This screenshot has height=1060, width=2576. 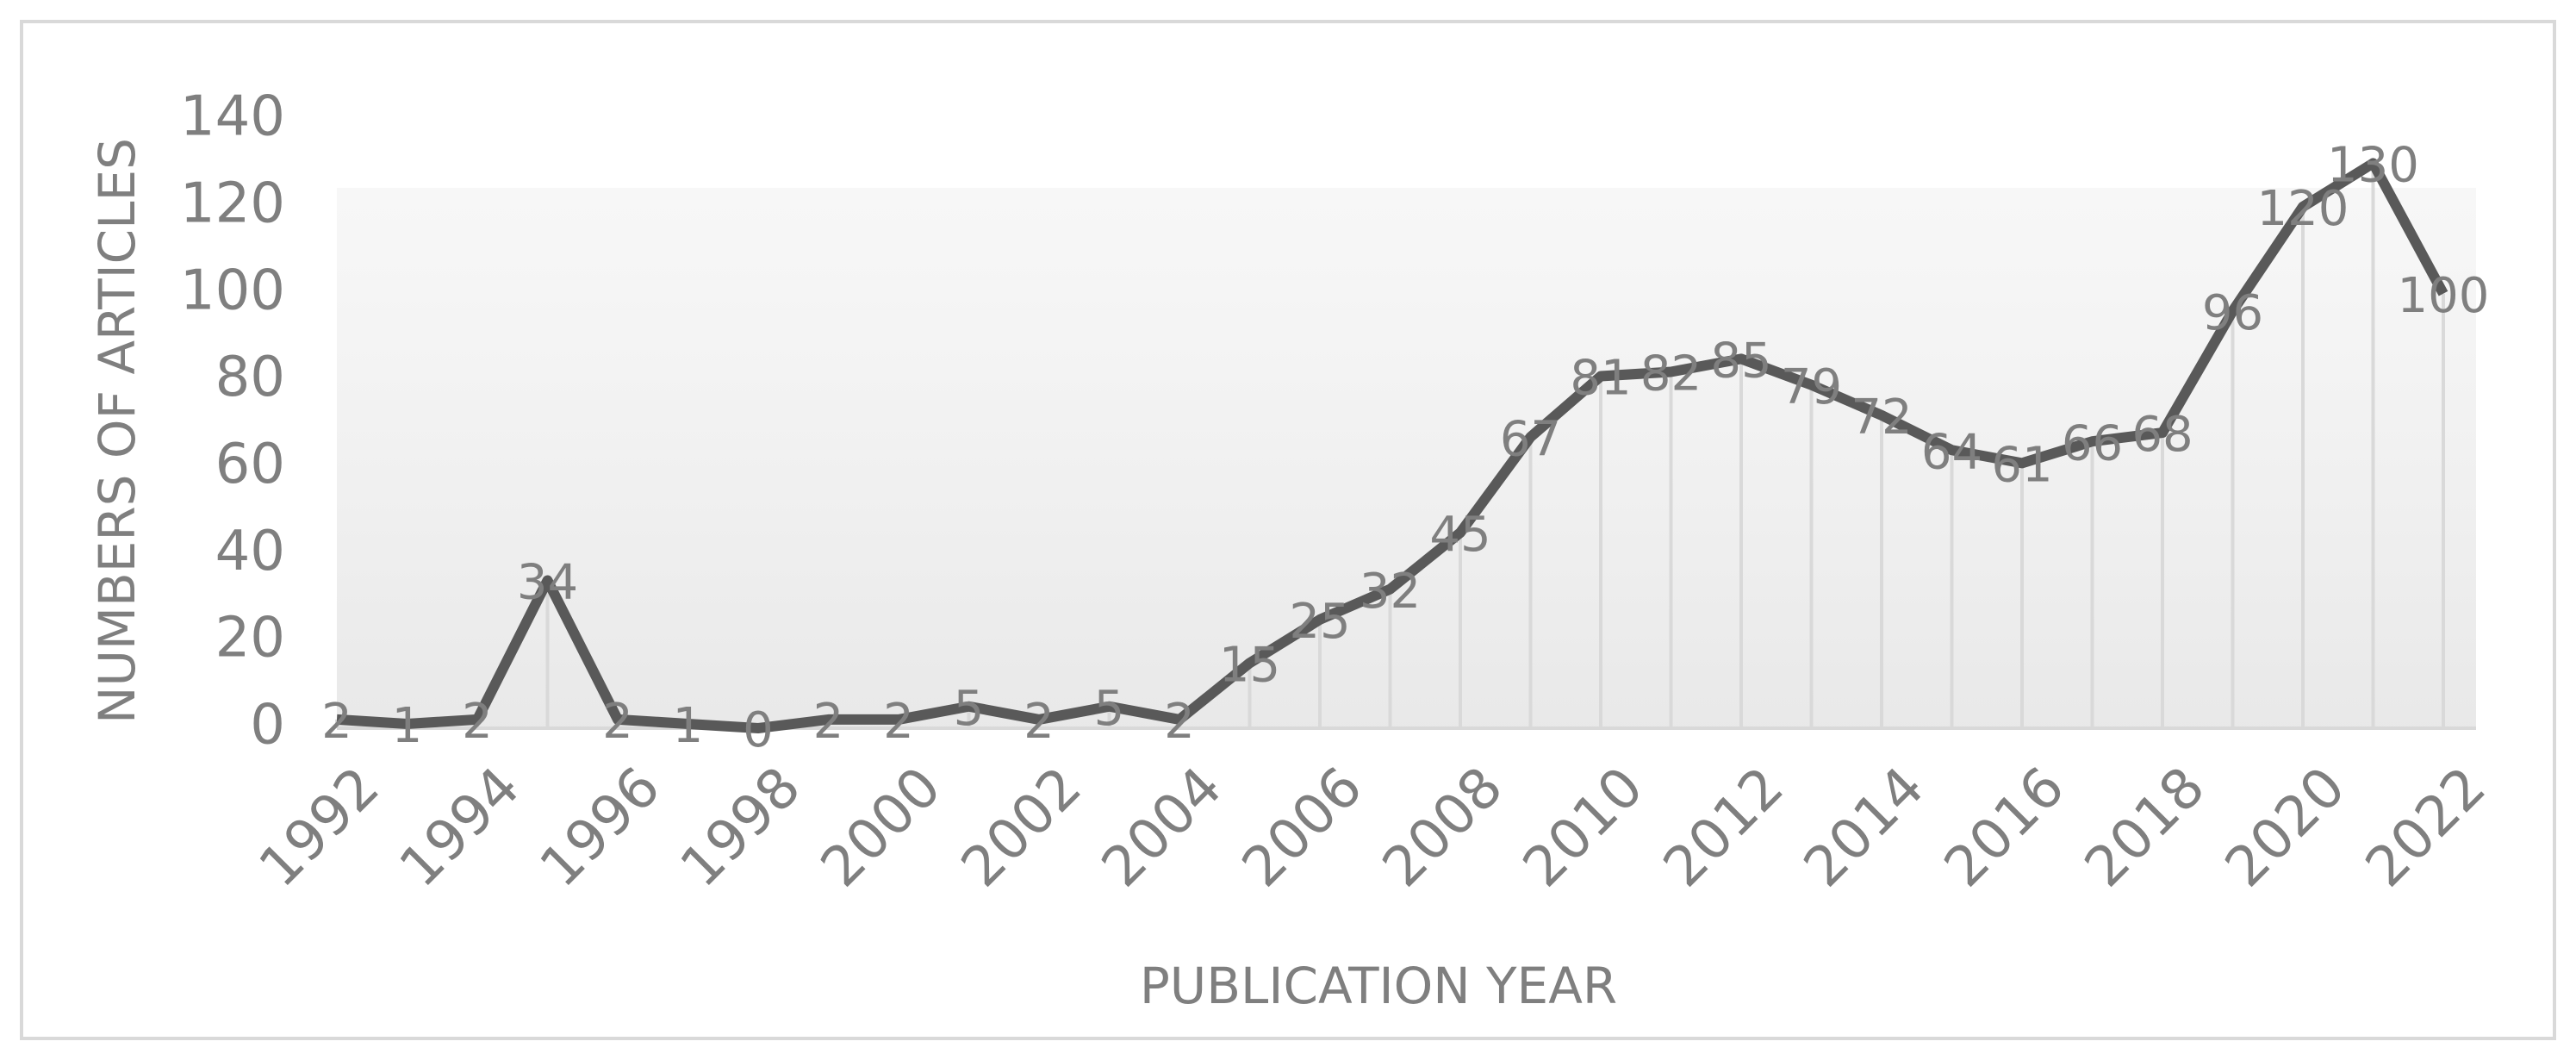 What do you see at coordinates (268, 726) in the screenshot?
I see `y-tick-label: 0` at bounding box center [268, 726].